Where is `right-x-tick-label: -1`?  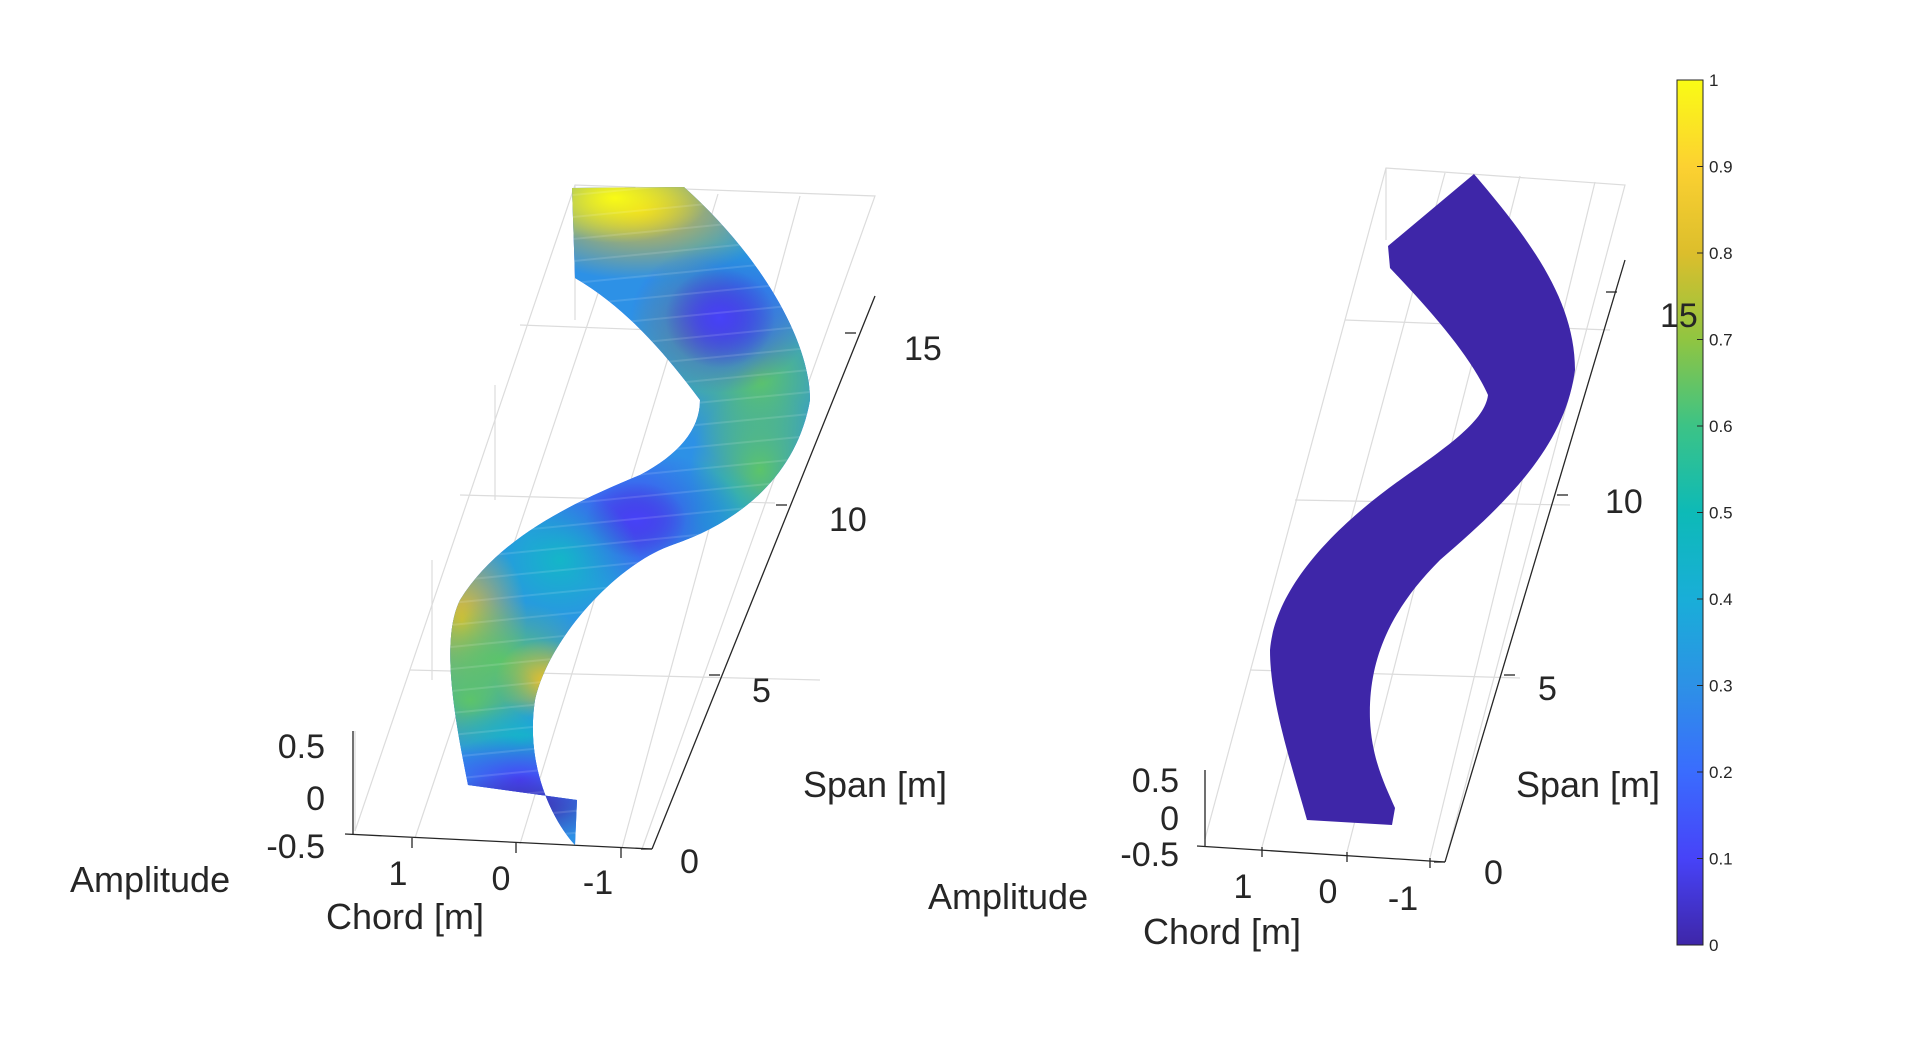 right-x-tick-label: -1 is located at coordinates (1403, 899).